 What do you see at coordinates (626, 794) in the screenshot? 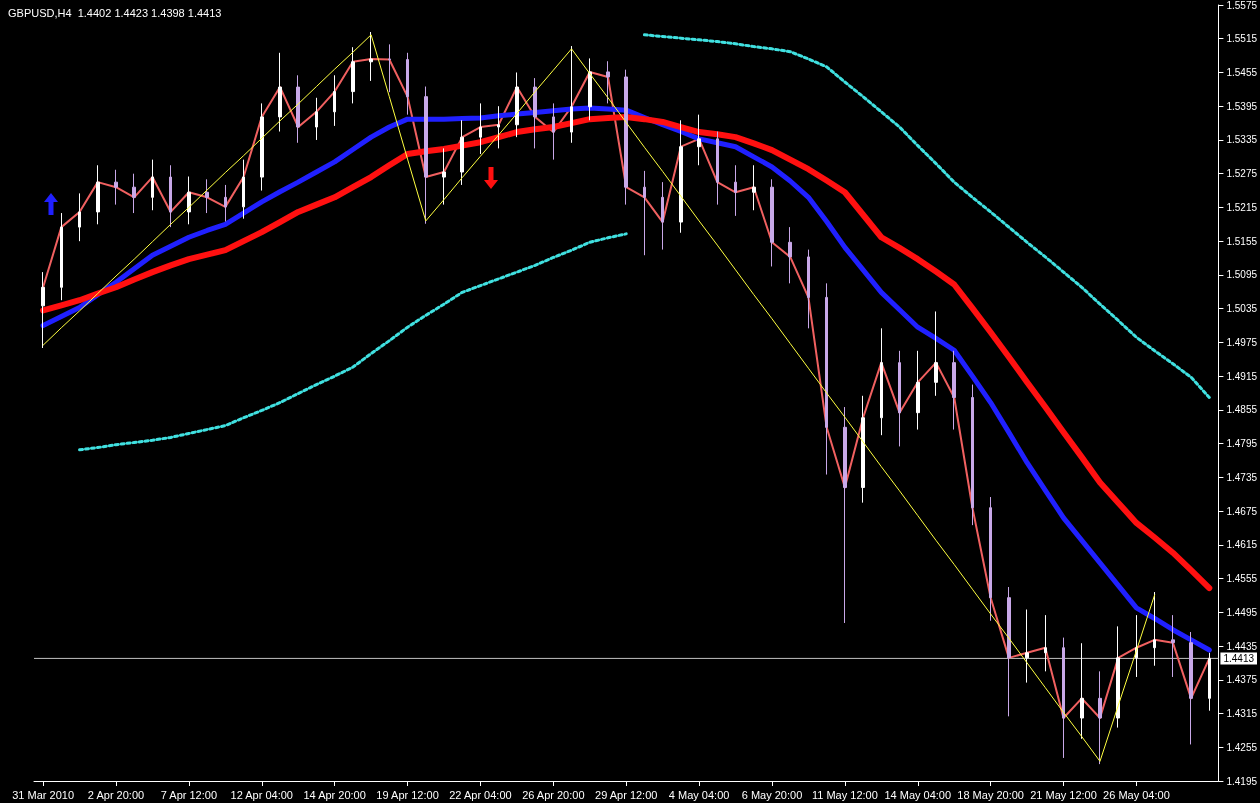
I see `x-tick-label: 29 Apr 12:00` at bounding box center [626, 794].